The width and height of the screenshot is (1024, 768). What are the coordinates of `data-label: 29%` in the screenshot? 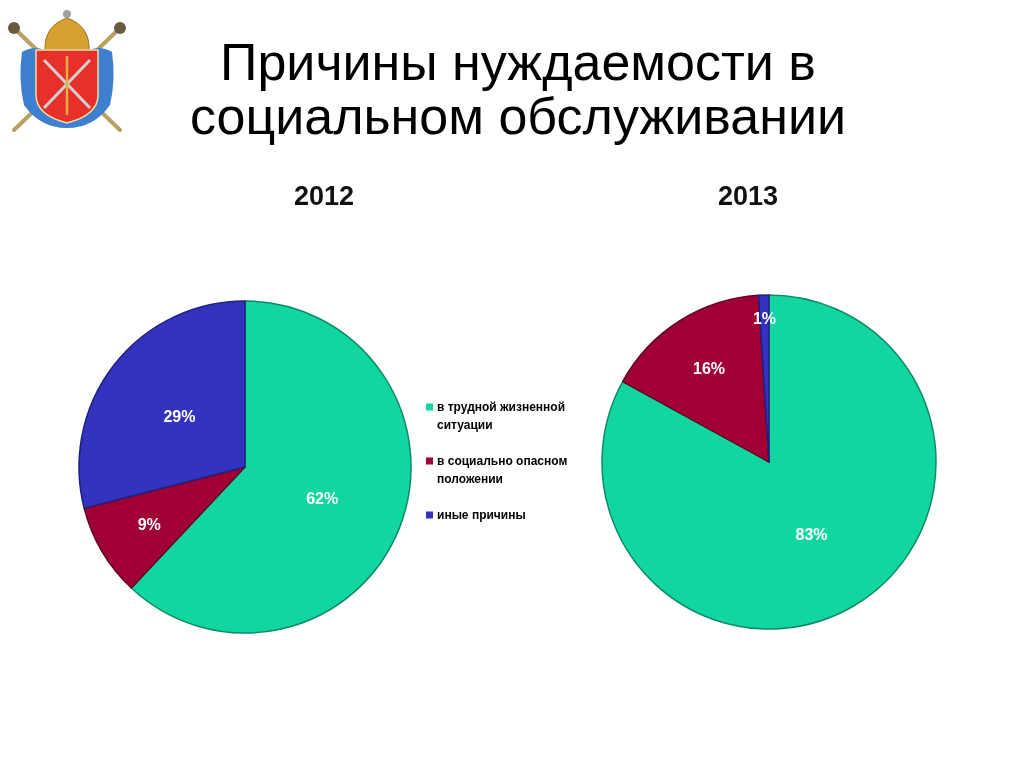 It's located at (179, 417).